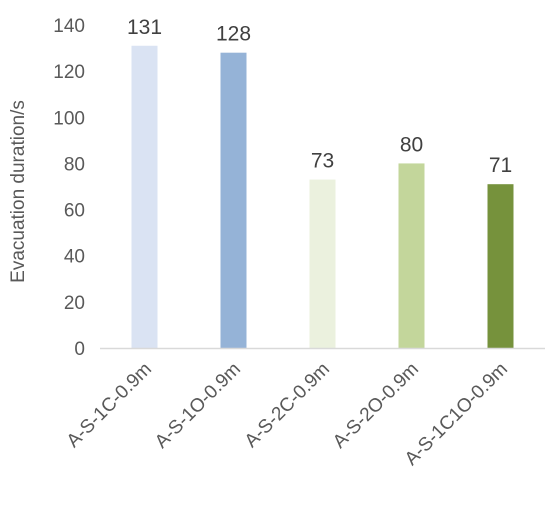  Describe the element at coordinates (69, 118) in the screenshot. I see `y-tick-label: 100` at that location.